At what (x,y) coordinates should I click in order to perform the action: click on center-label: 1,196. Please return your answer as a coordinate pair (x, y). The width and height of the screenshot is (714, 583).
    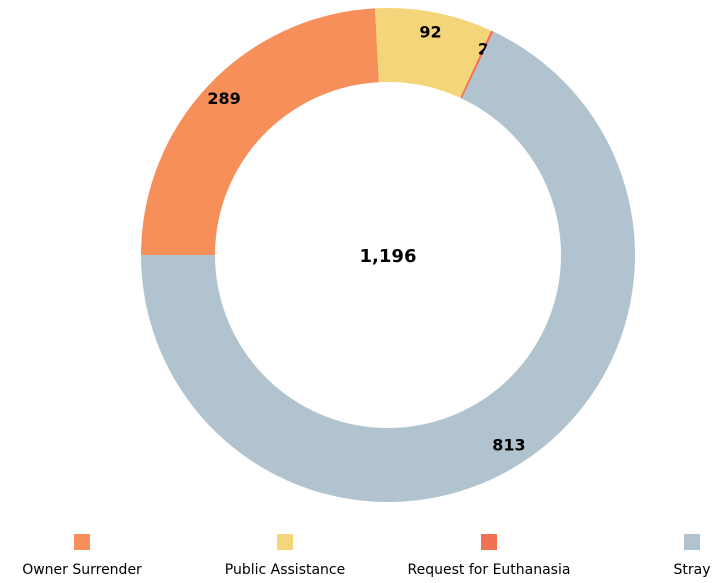
    Looking at the image, I should click on (388, 256).